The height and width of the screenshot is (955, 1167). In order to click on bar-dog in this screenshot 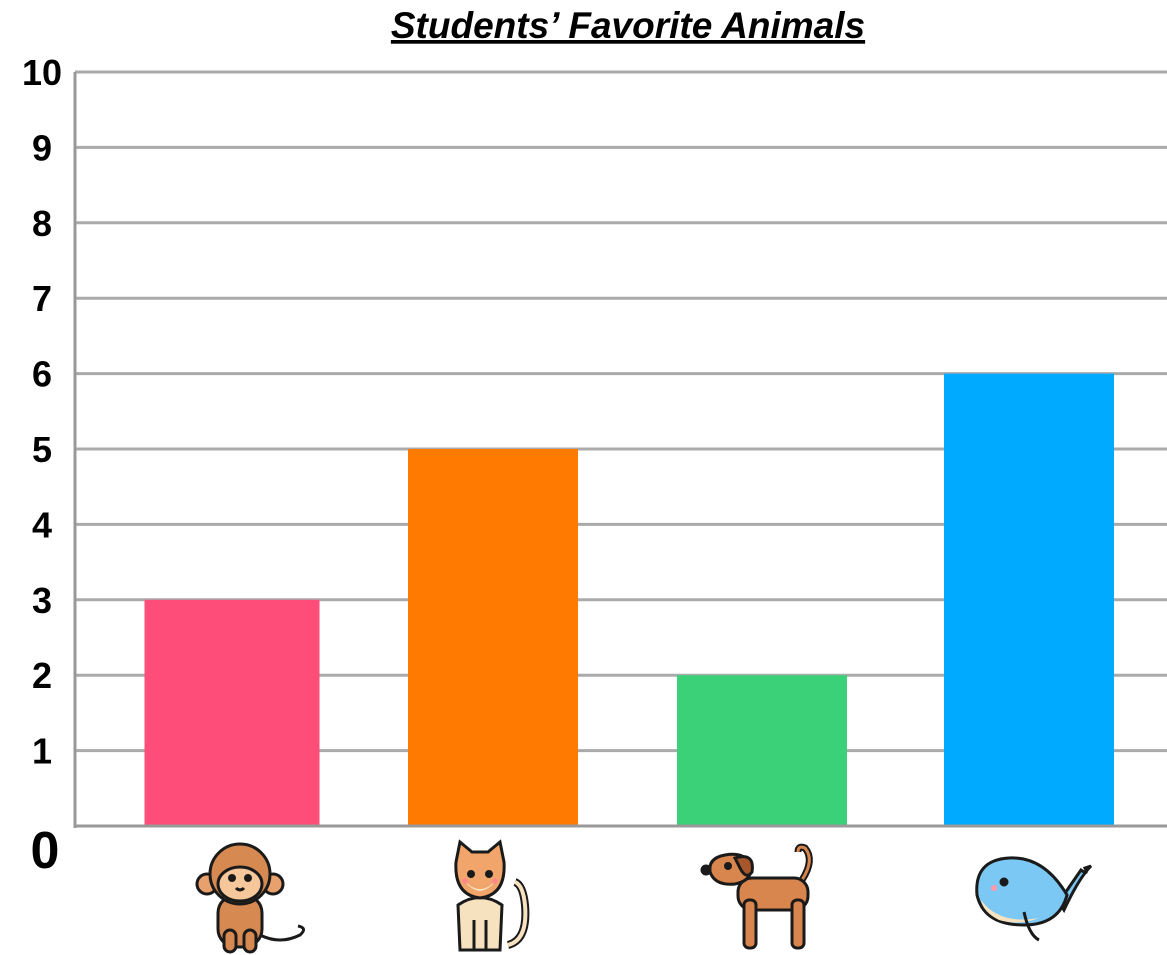, I will do `click(762, 750)`.